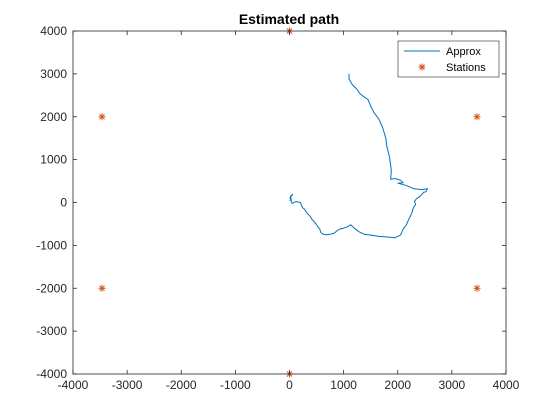  Describe the element at coordinates (51, 288) in the screenshot. I see `y-tick-label: -2000` at that location.